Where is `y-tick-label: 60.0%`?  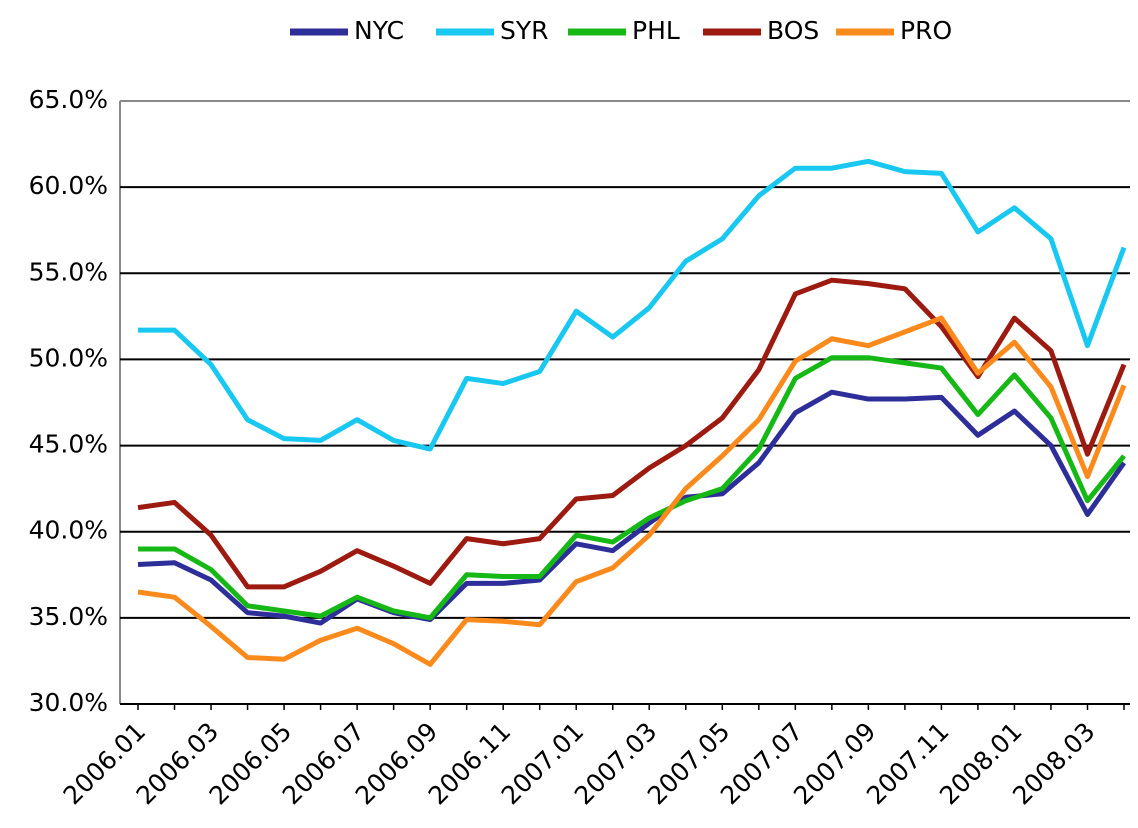 y-tick-label: 60.0% is located at coordinates (68, 185).